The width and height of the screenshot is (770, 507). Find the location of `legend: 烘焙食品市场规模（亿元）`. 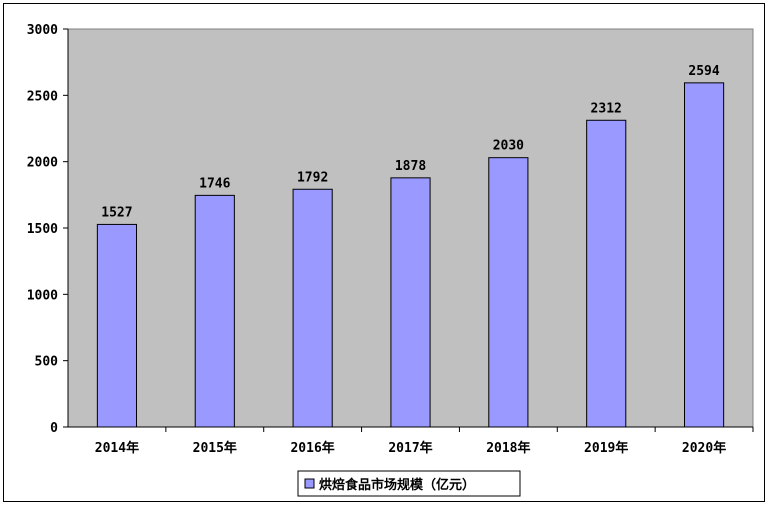

legend: 烘焙食品市场规模（亿元） is located at coordinates (409, 483).